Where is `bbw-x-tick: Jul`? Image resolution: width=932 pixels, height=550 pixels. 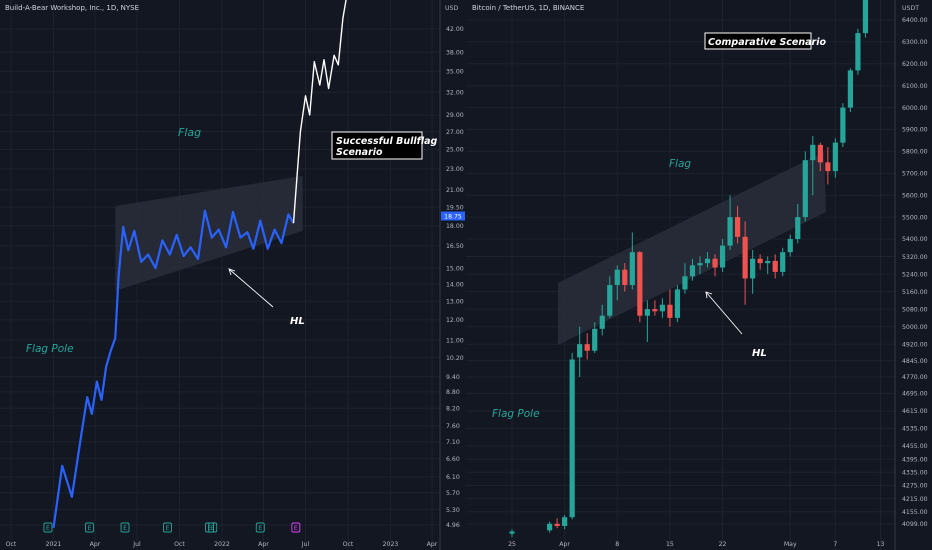 bbw-x-tick: Jul is located at coordinates (305, 544).